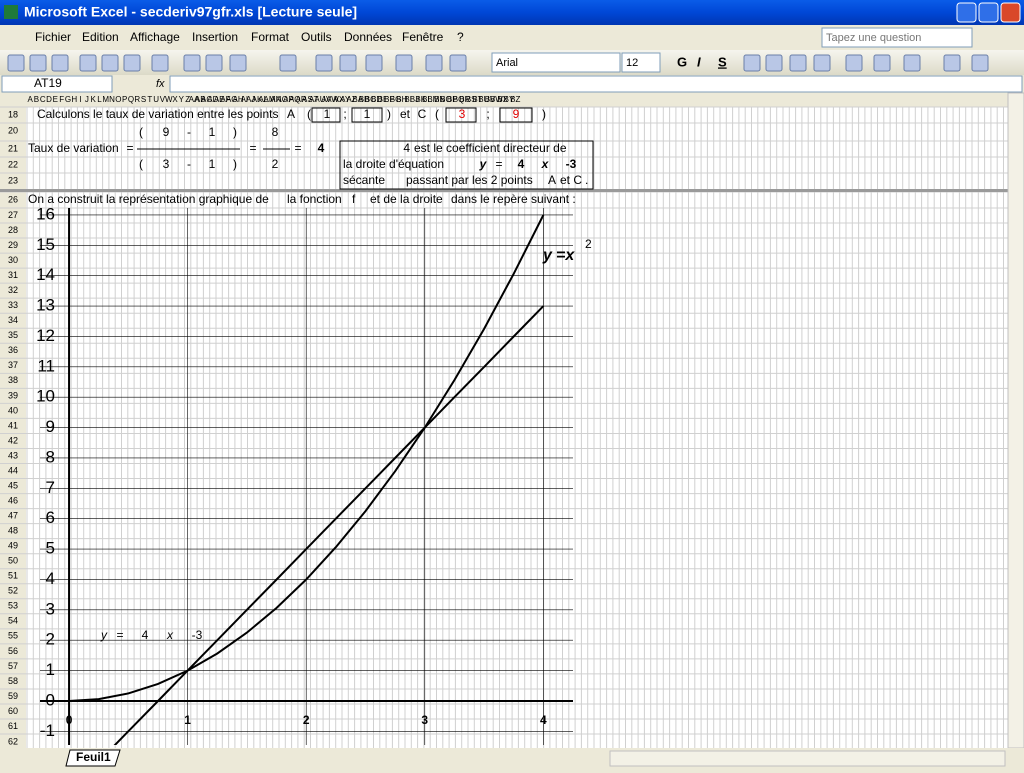 Image resolution: width=1024 pixels, height=773 pixels. What do you see at coordinates (50, 699) in the screenshot?
I see `y-tick-label: 0` at bounding box center [50, 699].